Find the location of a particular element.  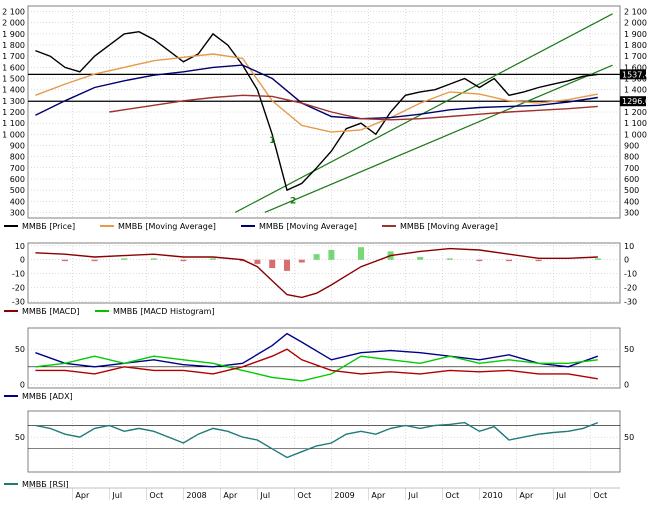

y-tick-label-right: 500 is located at coordinates (631, 190).